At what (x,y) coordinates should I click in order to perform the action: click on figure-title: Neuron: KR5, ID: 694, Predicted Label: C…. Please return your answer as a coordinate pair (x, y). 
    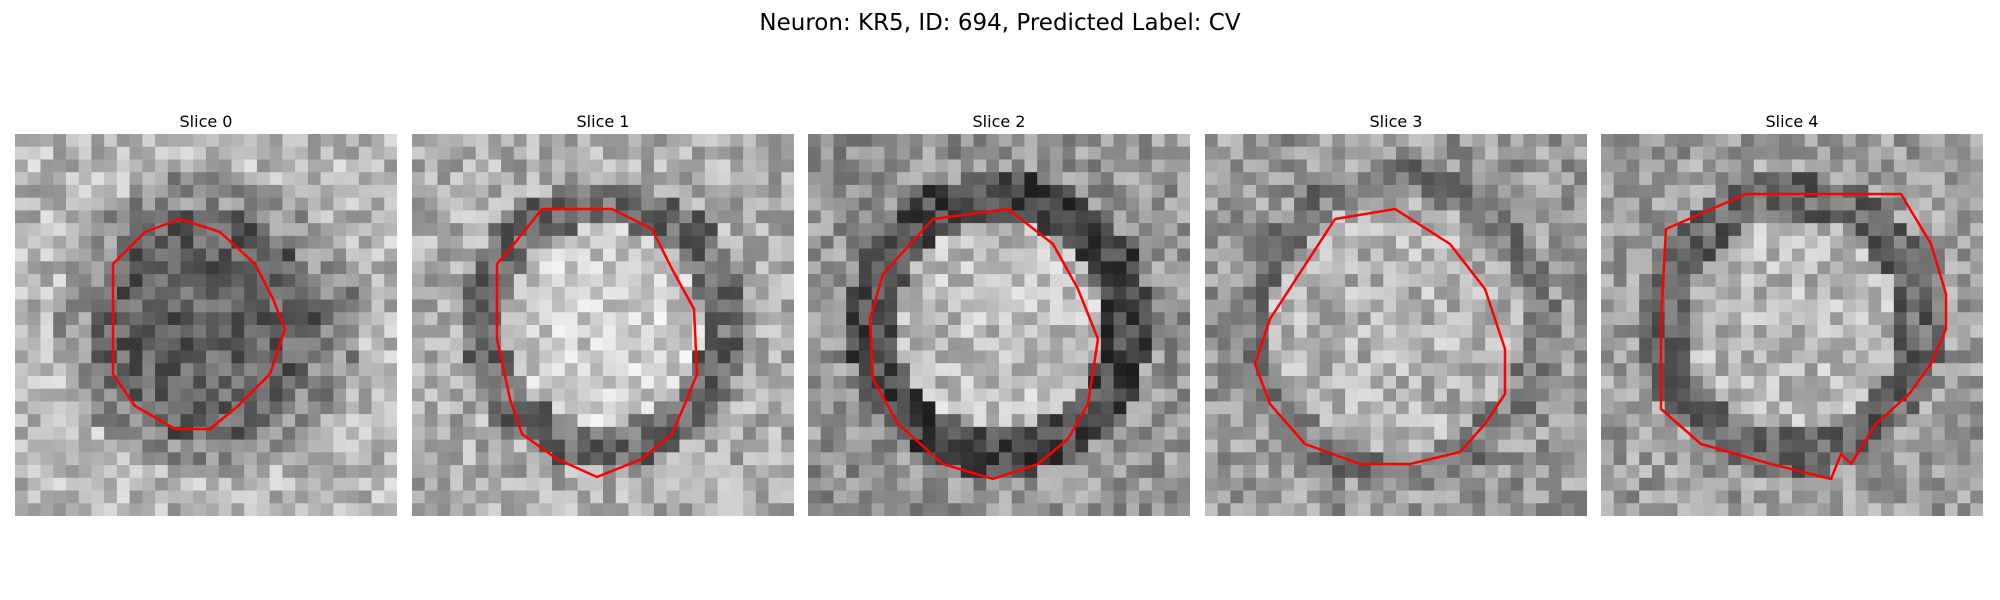
    Looking at the image, I should click on (1000, 23).